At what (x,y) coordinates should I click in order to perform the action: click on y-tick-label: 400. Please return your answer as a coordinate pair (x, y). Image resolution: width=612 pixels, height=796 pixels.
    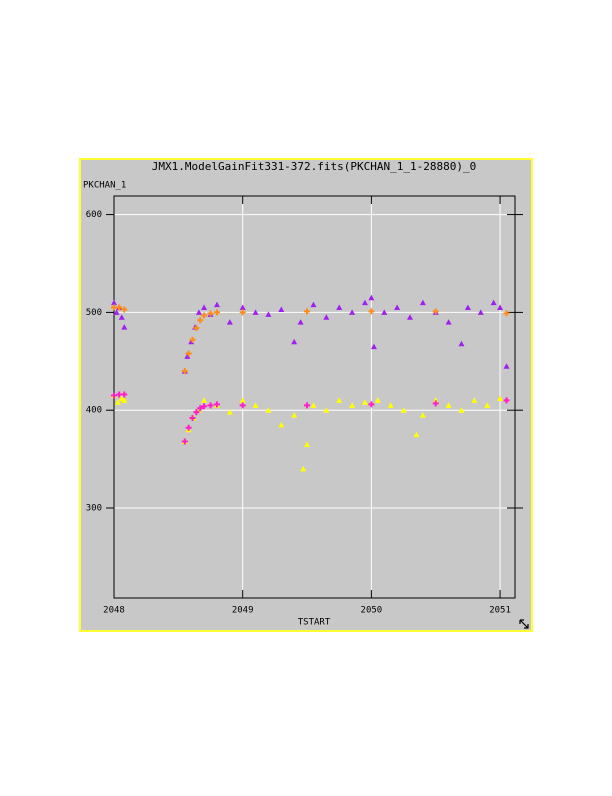
    Looking at the image, I should click on (94, 411).